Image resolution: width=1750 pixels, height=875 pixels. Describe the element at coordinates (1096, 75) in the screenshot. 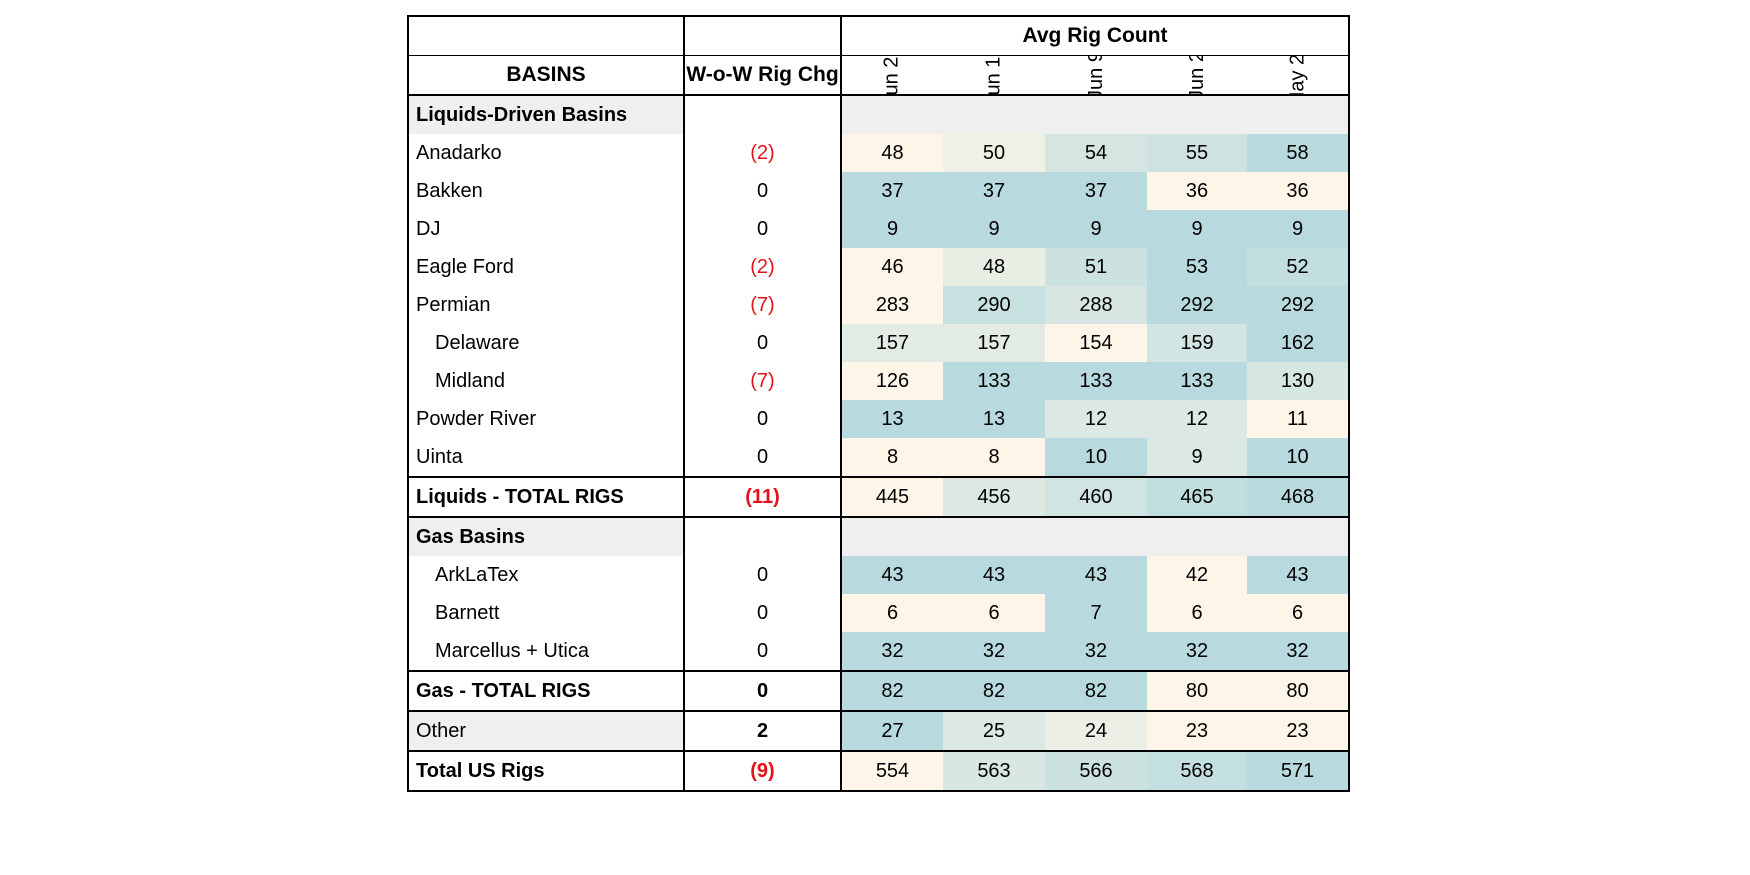

I see `week-header: Jun 9` at that location.